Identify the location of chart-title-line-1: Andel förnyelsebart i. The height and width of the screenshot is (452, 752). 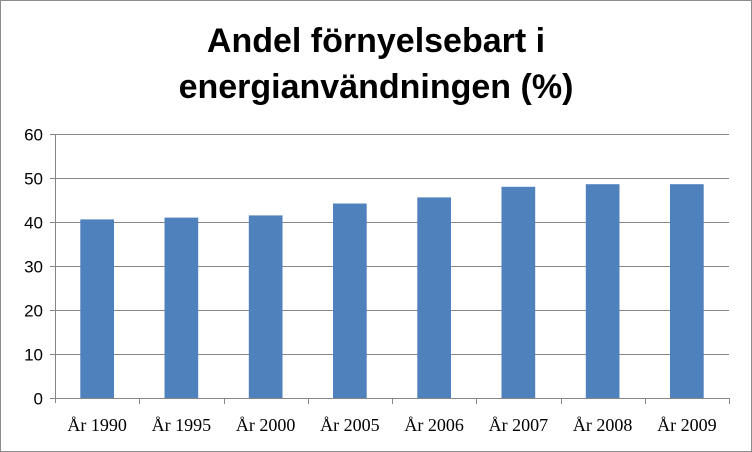
(376, 41).